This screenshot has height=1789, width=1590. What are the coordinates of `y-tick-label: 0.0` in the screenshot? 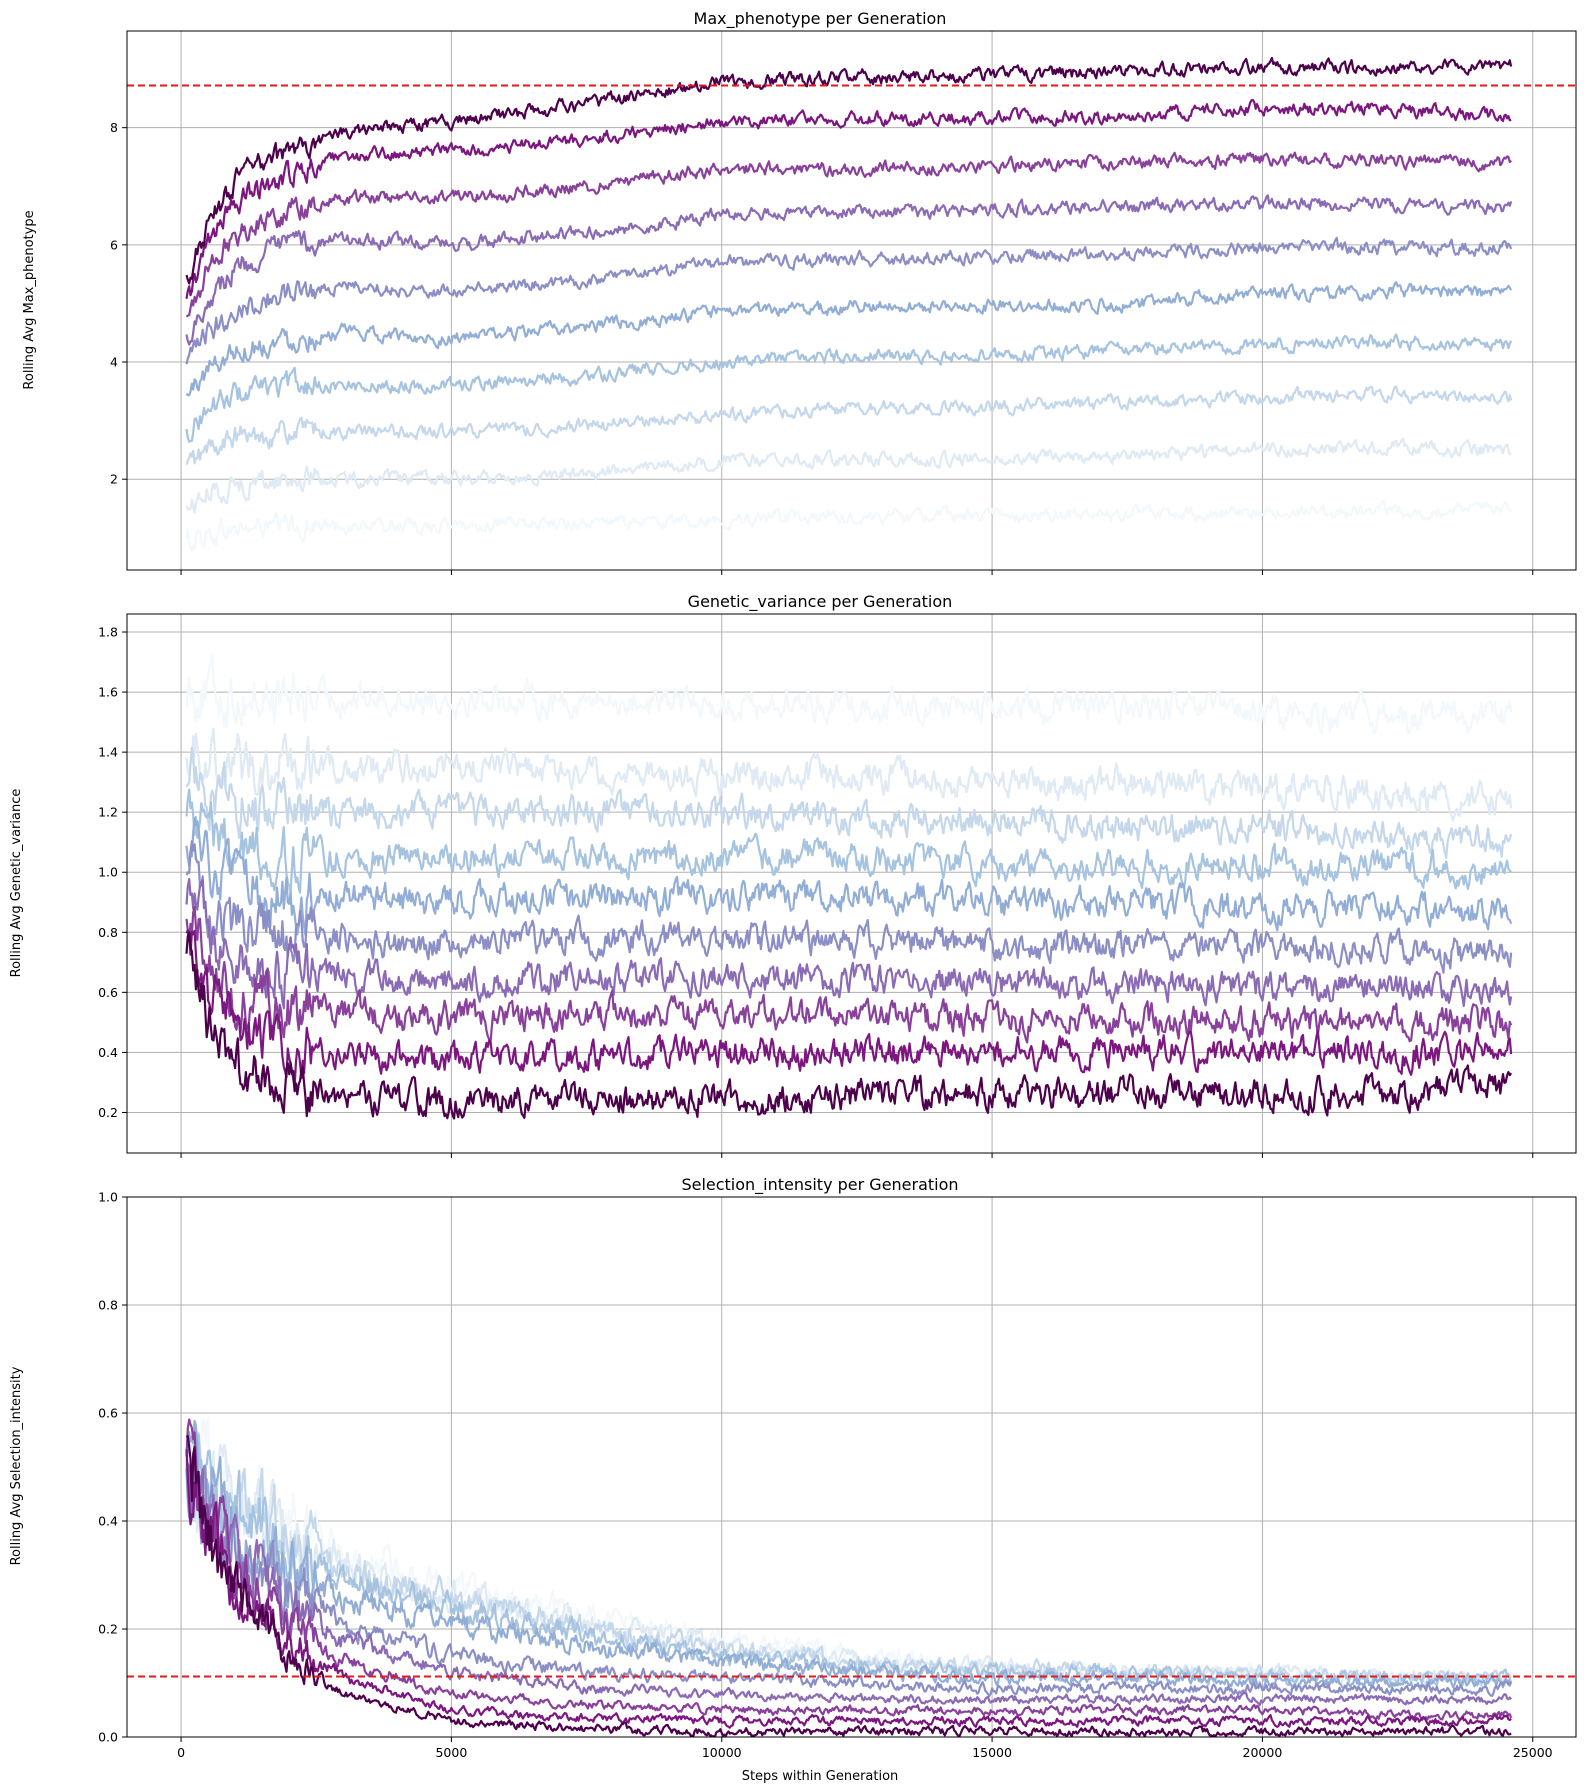 It's located at (108, 1737).